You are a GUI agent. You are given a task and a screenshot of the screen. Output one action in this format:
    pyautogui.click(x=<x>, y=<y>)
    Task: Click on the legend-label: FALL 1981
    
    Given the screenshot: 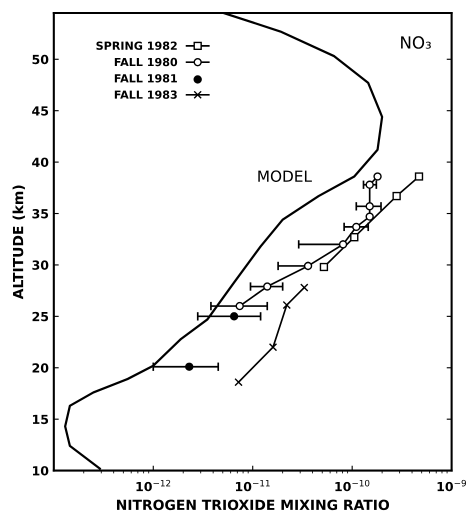 What is the action you would take?
    pyautogui.click(x=145, y=78)
    